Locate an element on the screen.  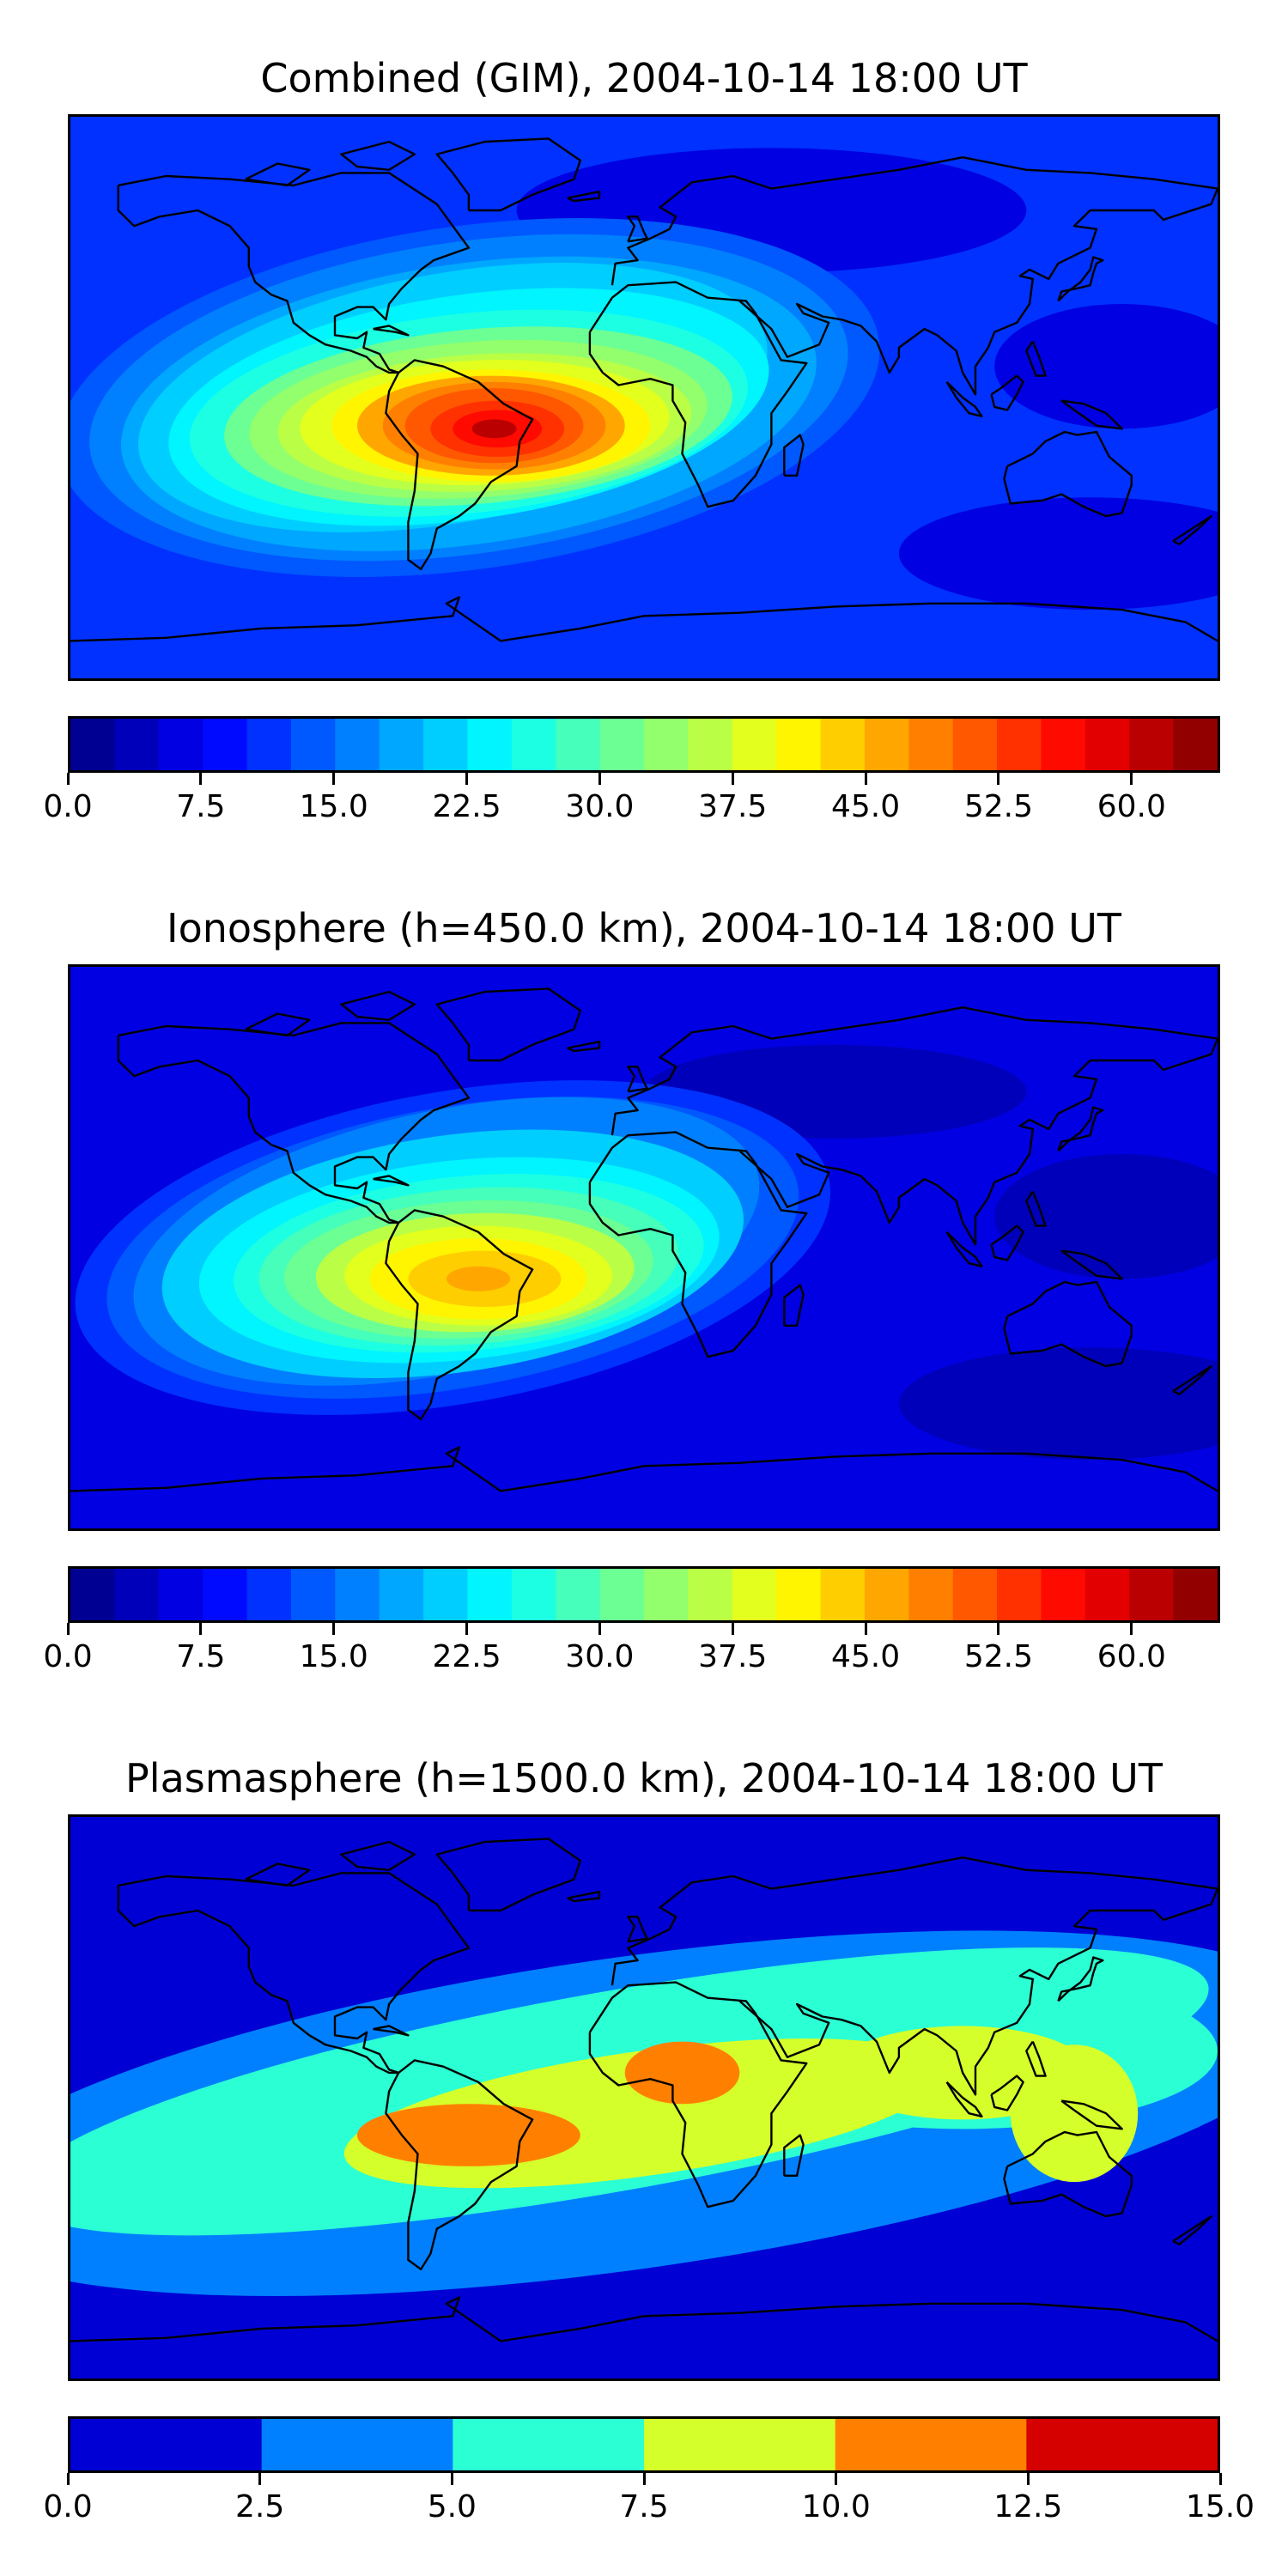
panel-1-colorbar is located at coordinates (644, 744).